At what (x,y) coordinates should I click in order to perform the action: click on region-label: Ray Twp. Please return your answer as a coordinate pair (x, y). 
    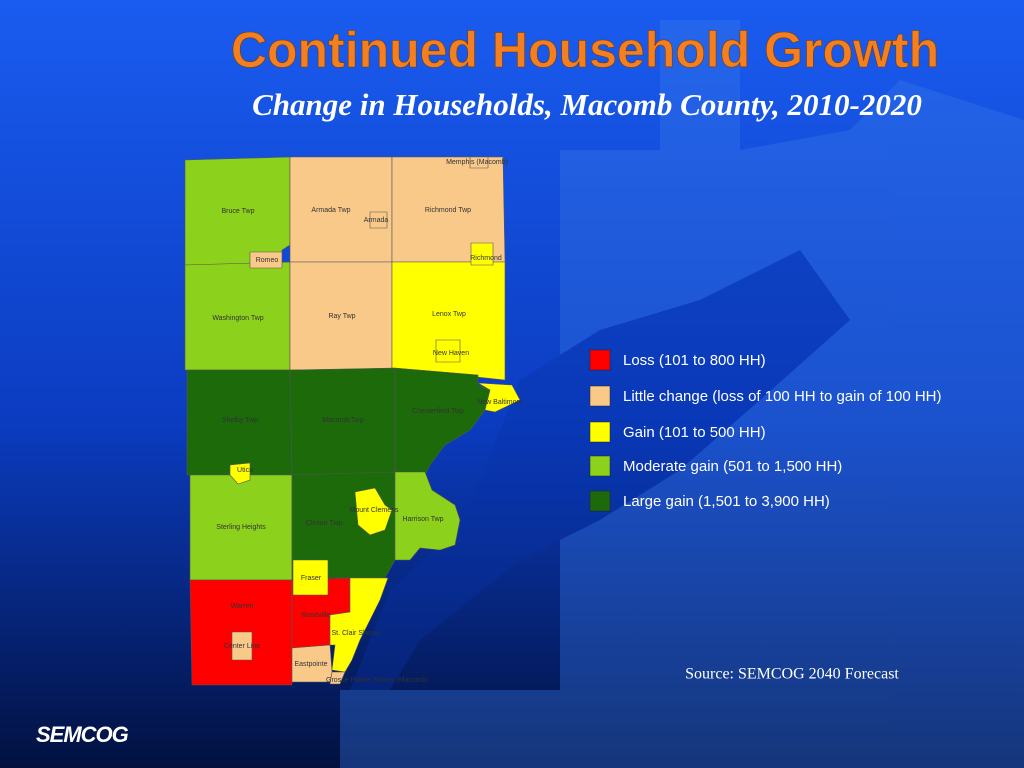
    Looking at the image, I should click on (341, 316).